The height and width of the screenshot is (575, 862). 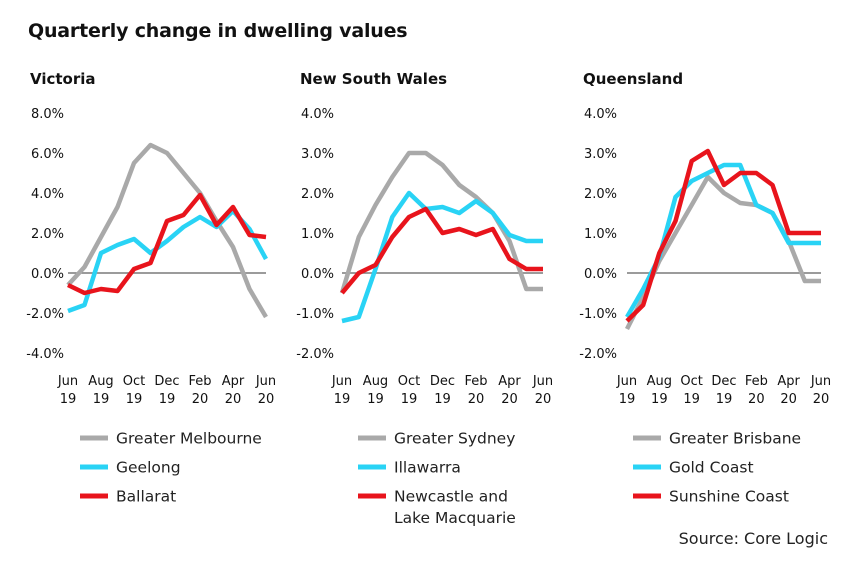 I want to click on legend-item-greater-melbourne: Greater Melbourne, so click(x=171, y=439).